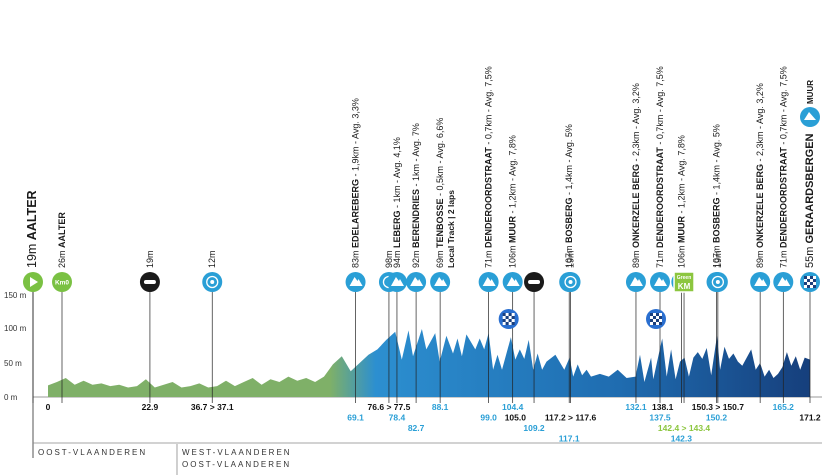  What do you see at coordinates (15, 328) in the screenshot?
I see `y-tick-label: 100 m` at bounding box center [15, 328].